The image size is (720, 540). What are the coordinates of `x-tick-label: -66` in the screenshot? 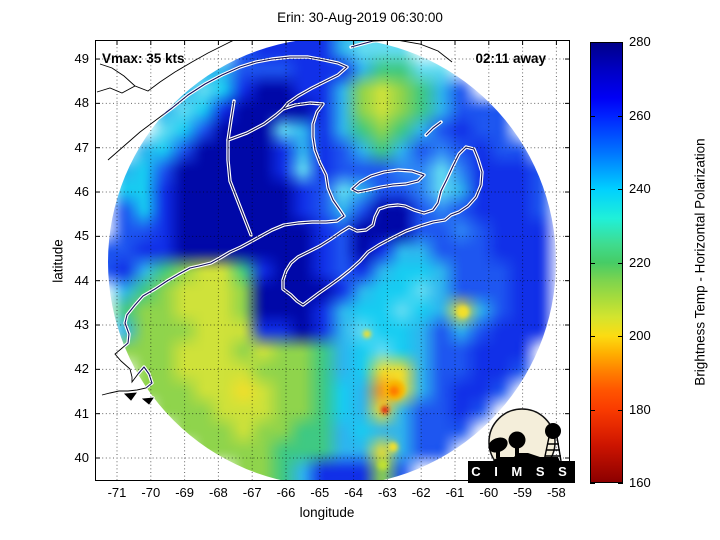 It's located at (286, 492).